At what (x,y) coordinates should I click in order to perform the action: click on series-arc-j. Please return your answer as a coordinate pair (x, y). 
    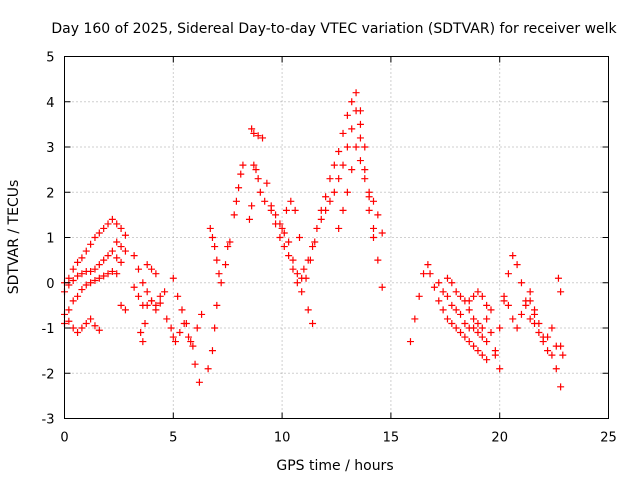
    Looking at the image, I should click on (219, 305).